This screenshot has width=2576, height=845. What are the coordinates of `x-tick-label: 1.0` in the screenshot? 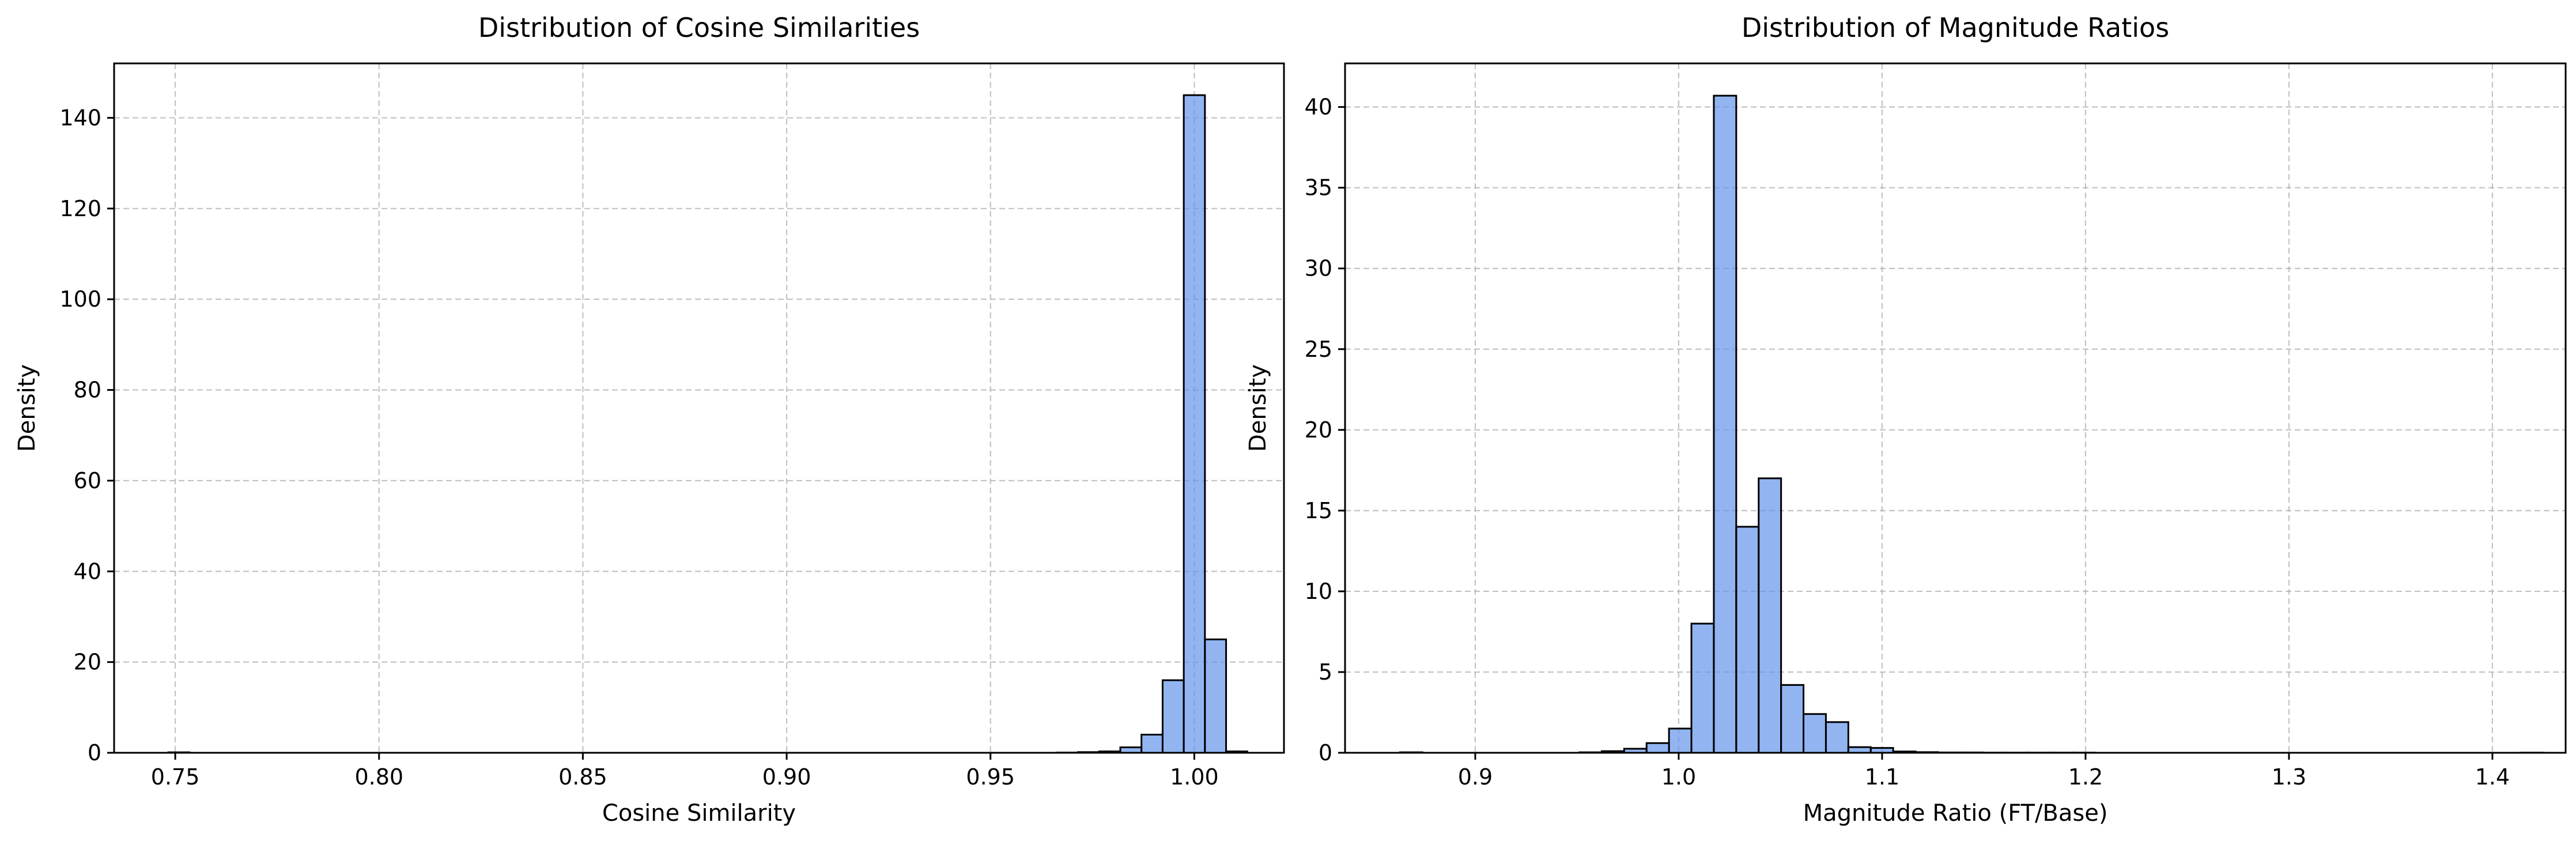 It's located at (1678, 777).